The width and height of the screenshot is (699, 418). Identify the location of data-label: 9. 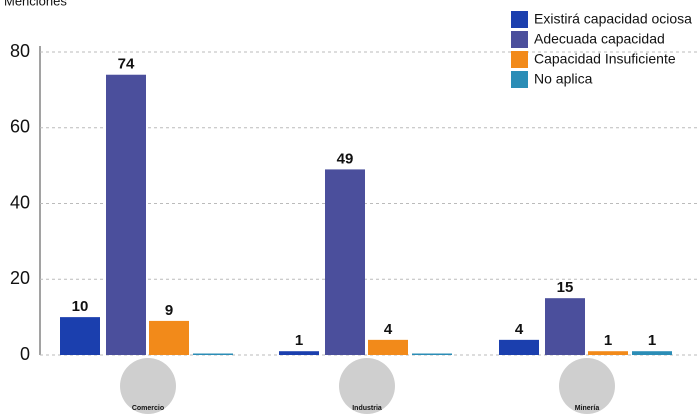
(169, 310).